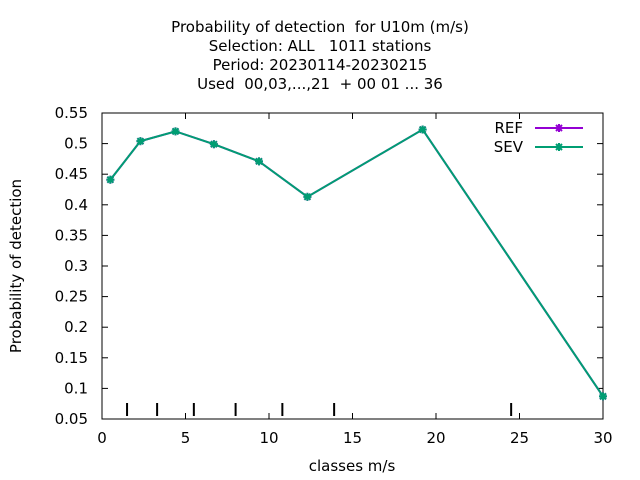 The height and width of the screenshot is (480, 640). Describe the element at coordinates (76, 144) in the screenshot. I see `y-tick-label: 0.5` at that location.